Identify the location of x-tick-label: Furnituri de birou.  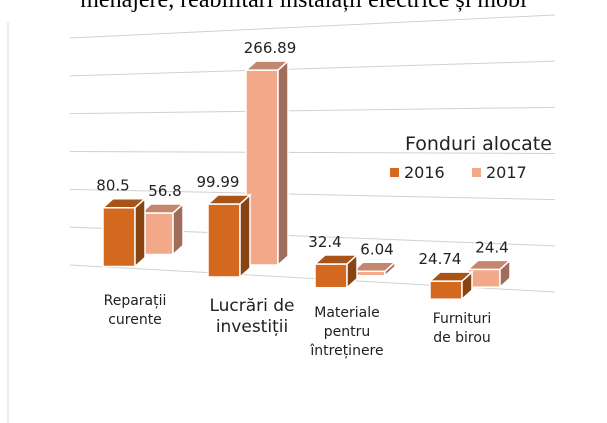
(462, 328).